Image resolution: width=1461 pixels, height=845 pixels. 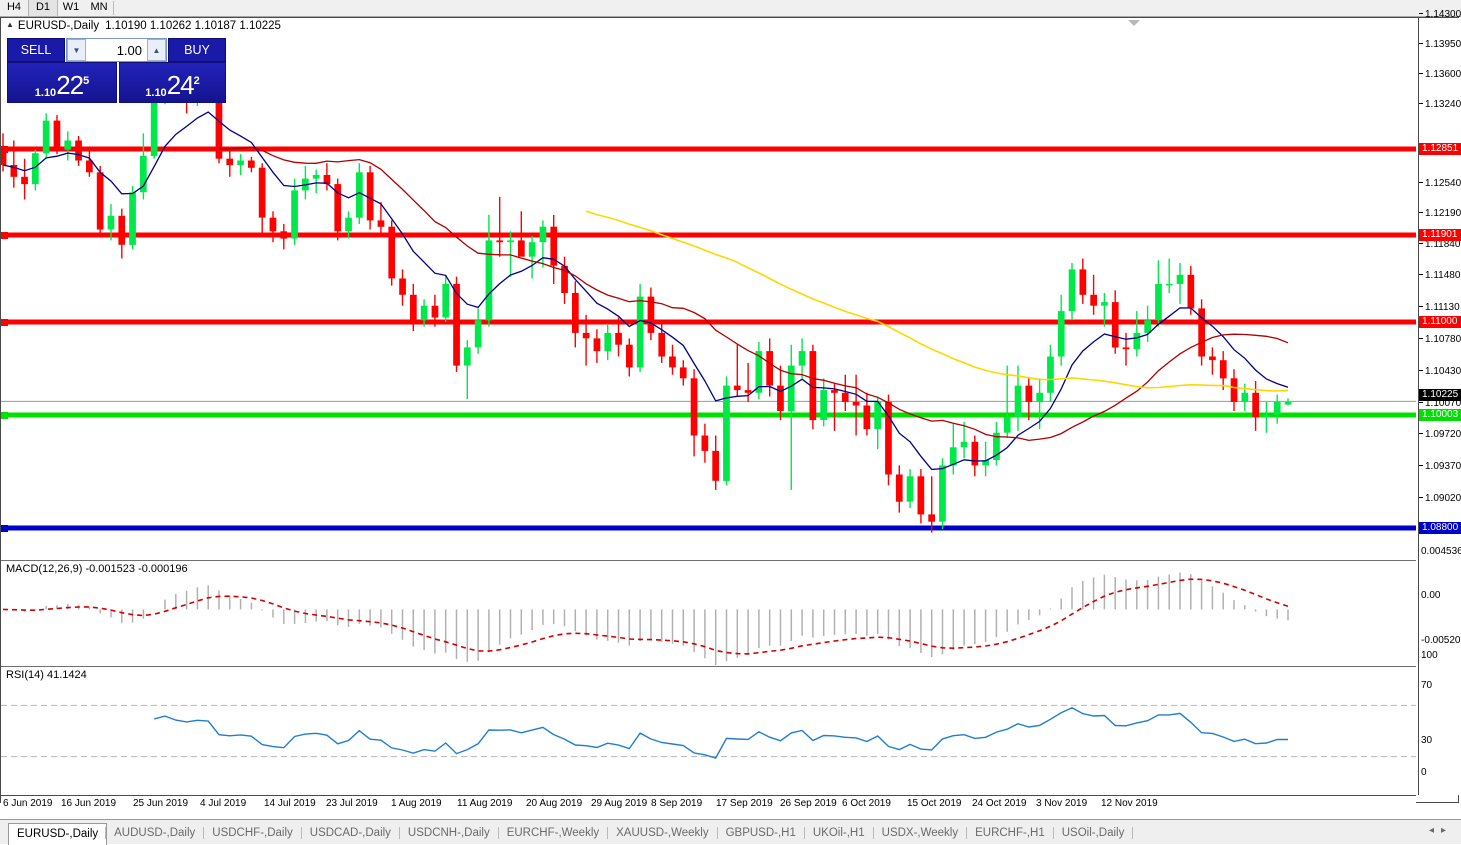 What do you see at coordinates (129, 50) in the screenshot?
I see `lot-size-input: 1.00` at bounding box center [129, 50].